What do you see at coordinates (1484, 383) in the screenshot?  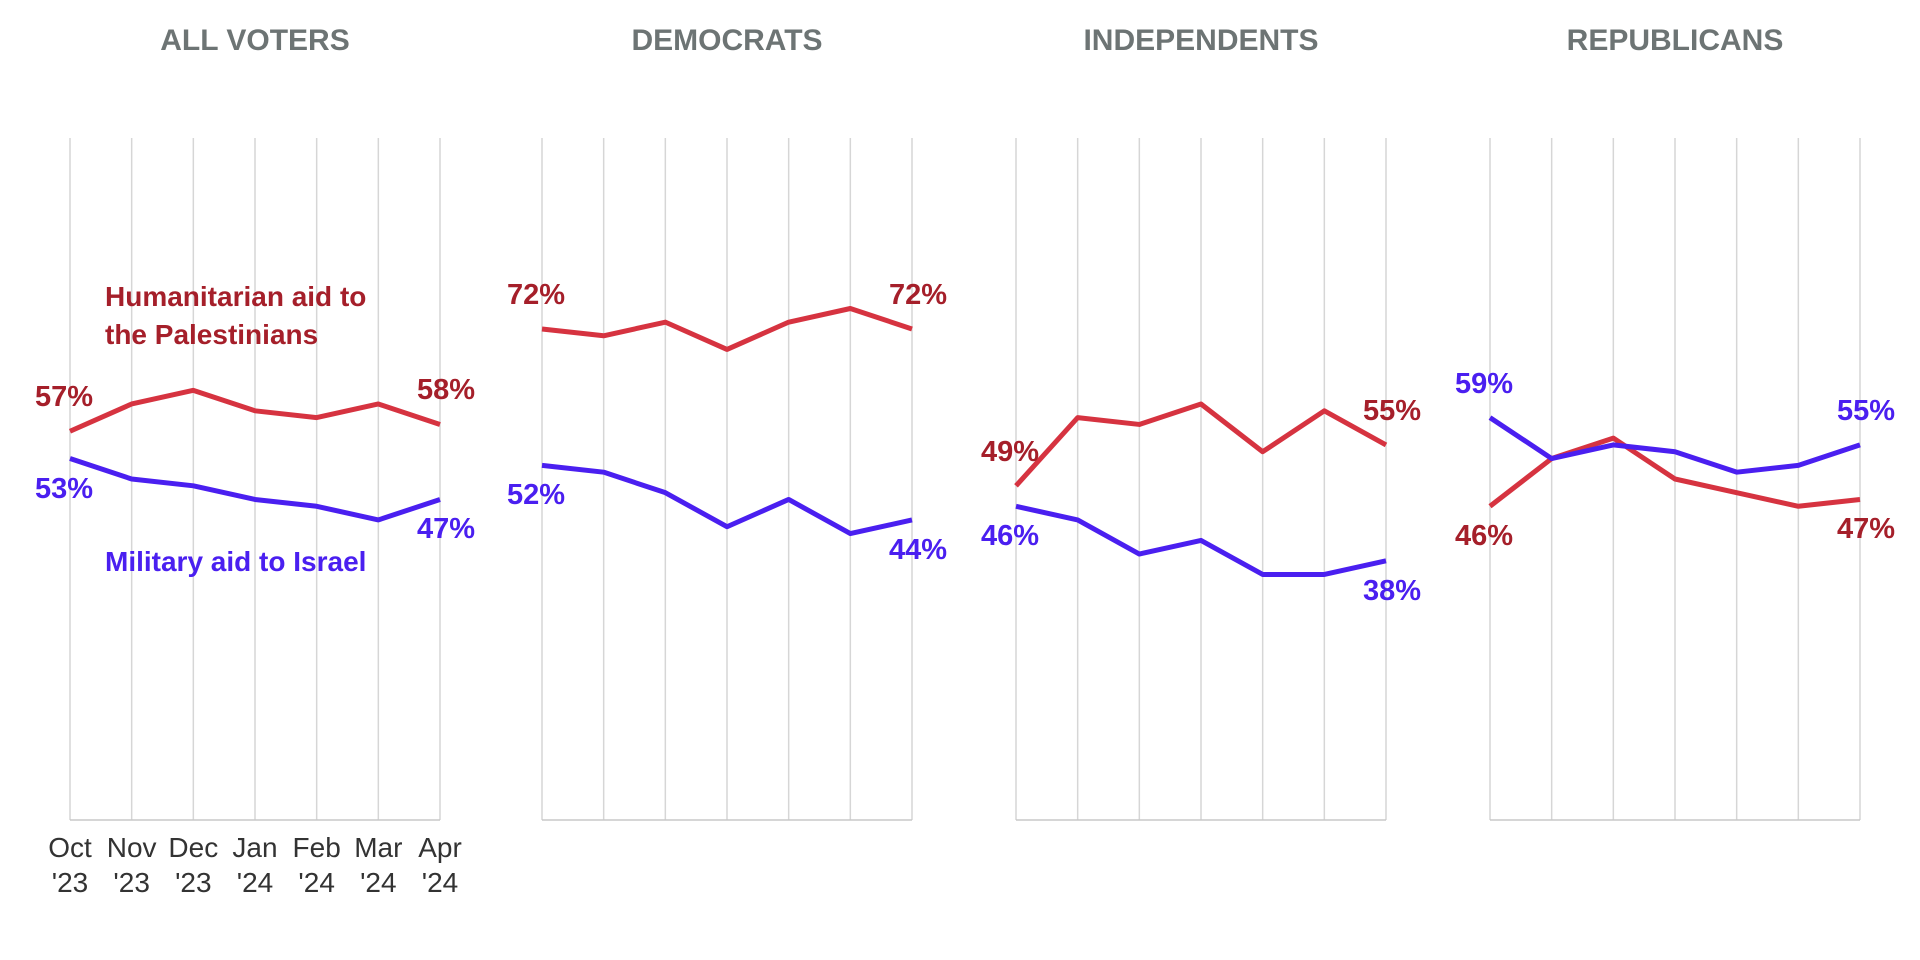 I see `data-label: 59%` at bounding box center [1484, 383].